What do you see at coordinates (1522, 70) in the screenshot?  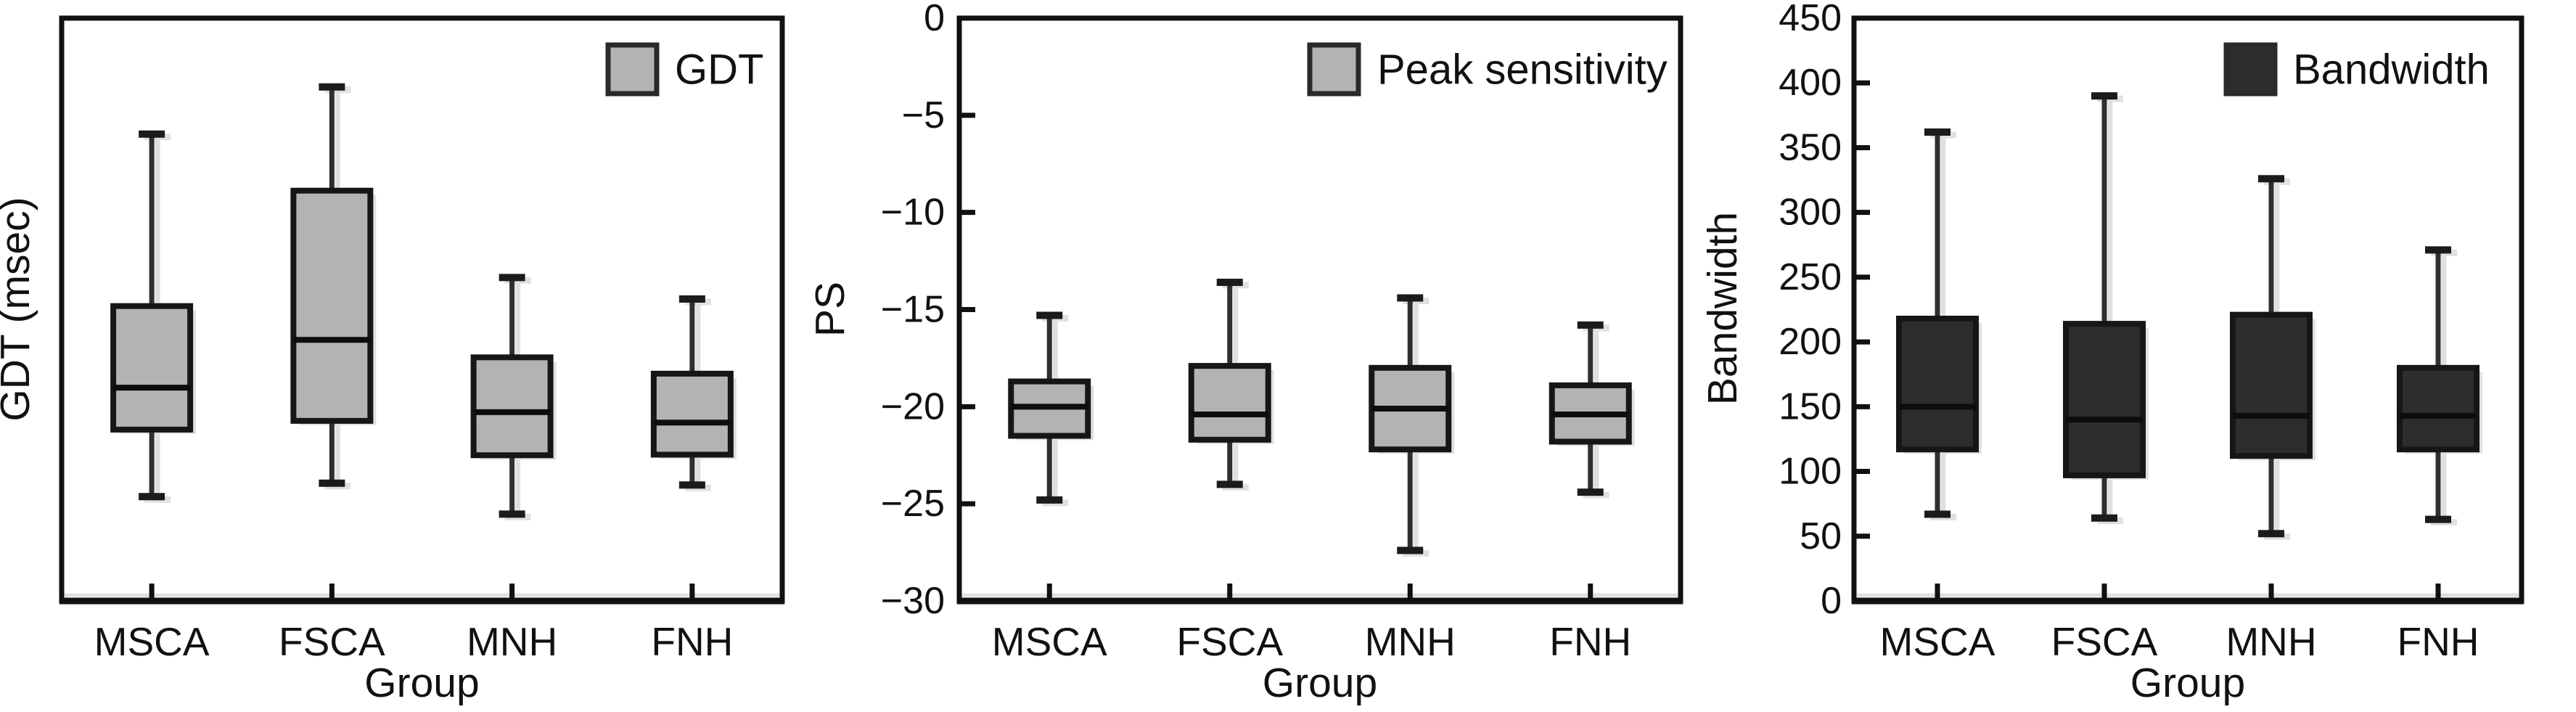 I see `legend-label: Peak sensitivity` at bounding box center [1522, 70].